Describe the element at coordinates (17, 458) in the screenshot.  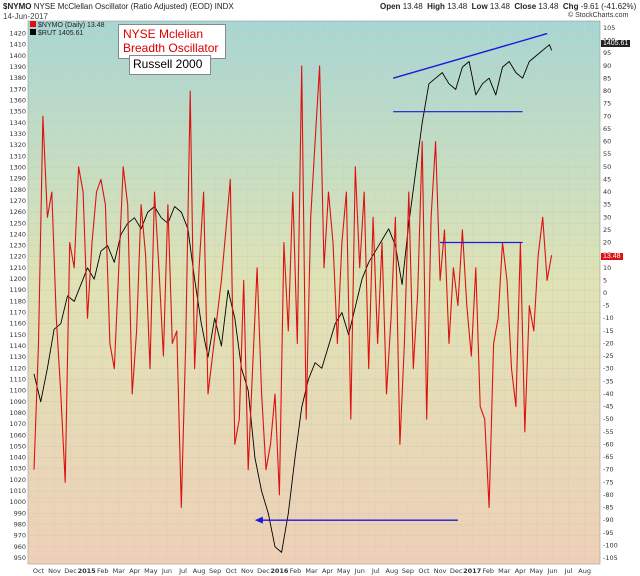
I see `left-tick-label: 1040` at that location.